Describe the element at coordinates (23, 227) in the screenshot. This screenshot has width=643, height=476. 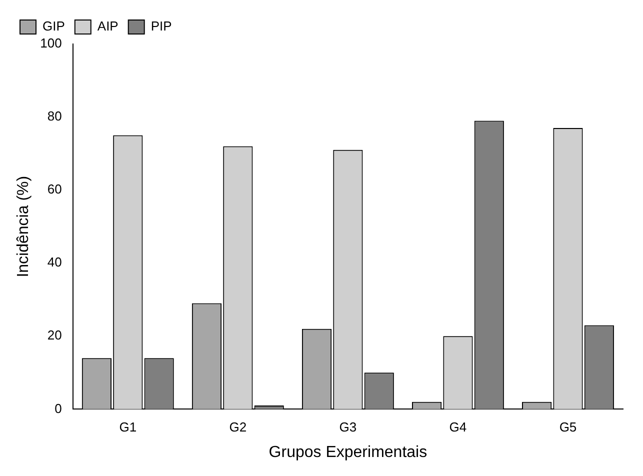
I see `y-axis-title: Incidência (%)` at that location.